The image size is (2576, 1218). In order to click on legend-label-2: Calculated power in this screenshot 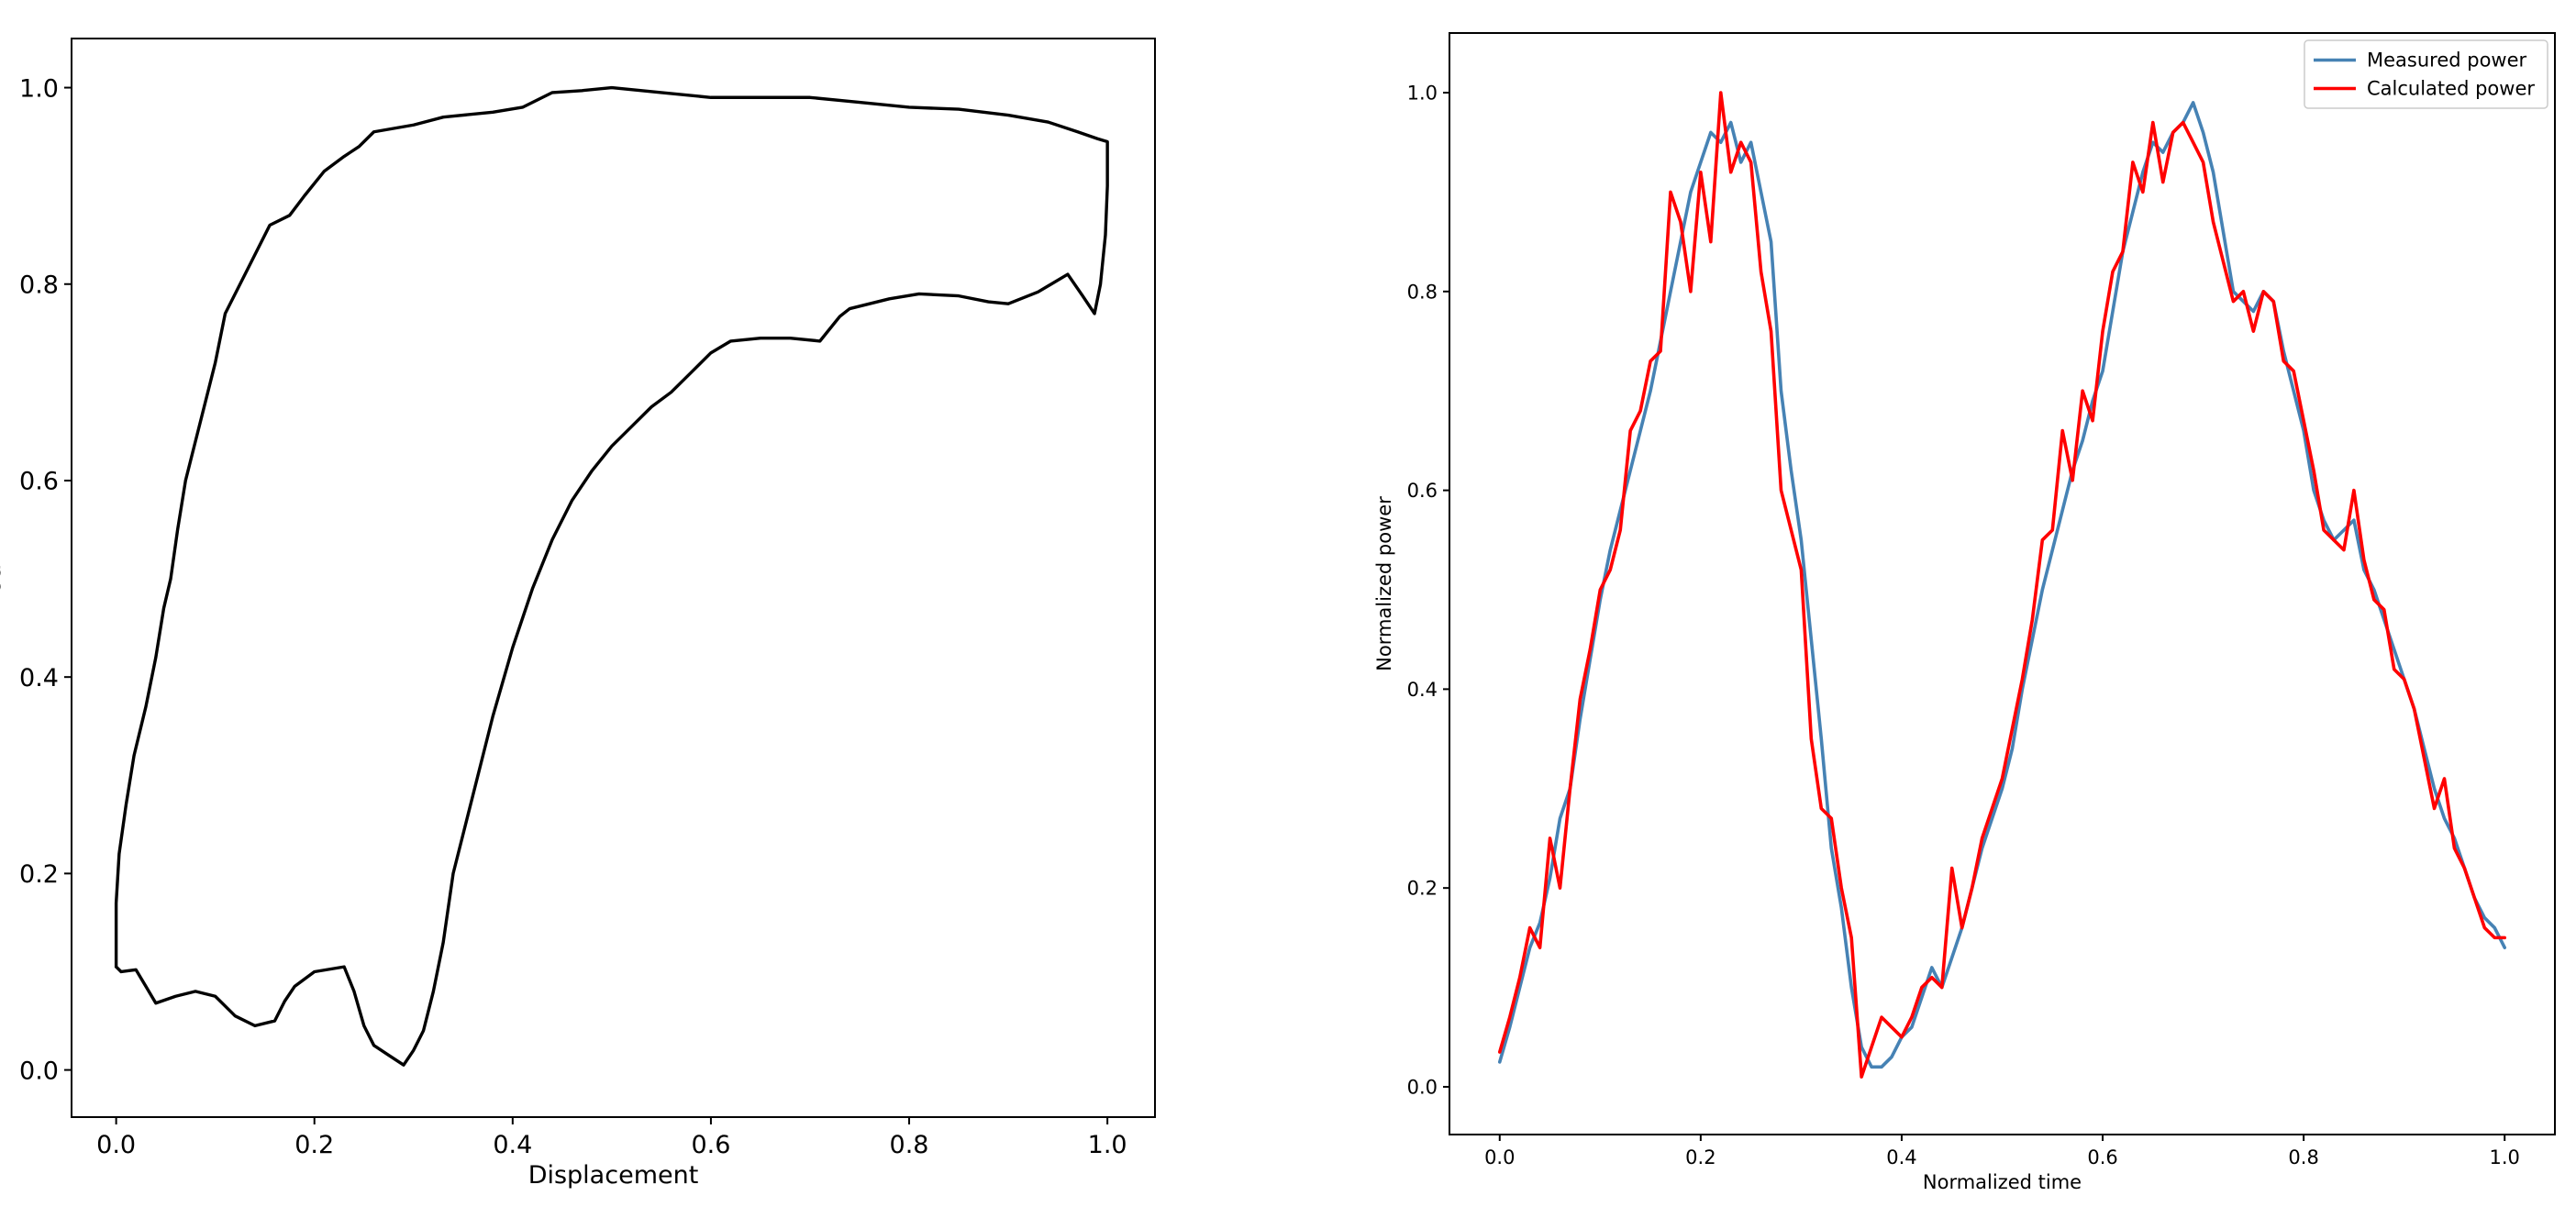, I will do `click(2451, 89)`.